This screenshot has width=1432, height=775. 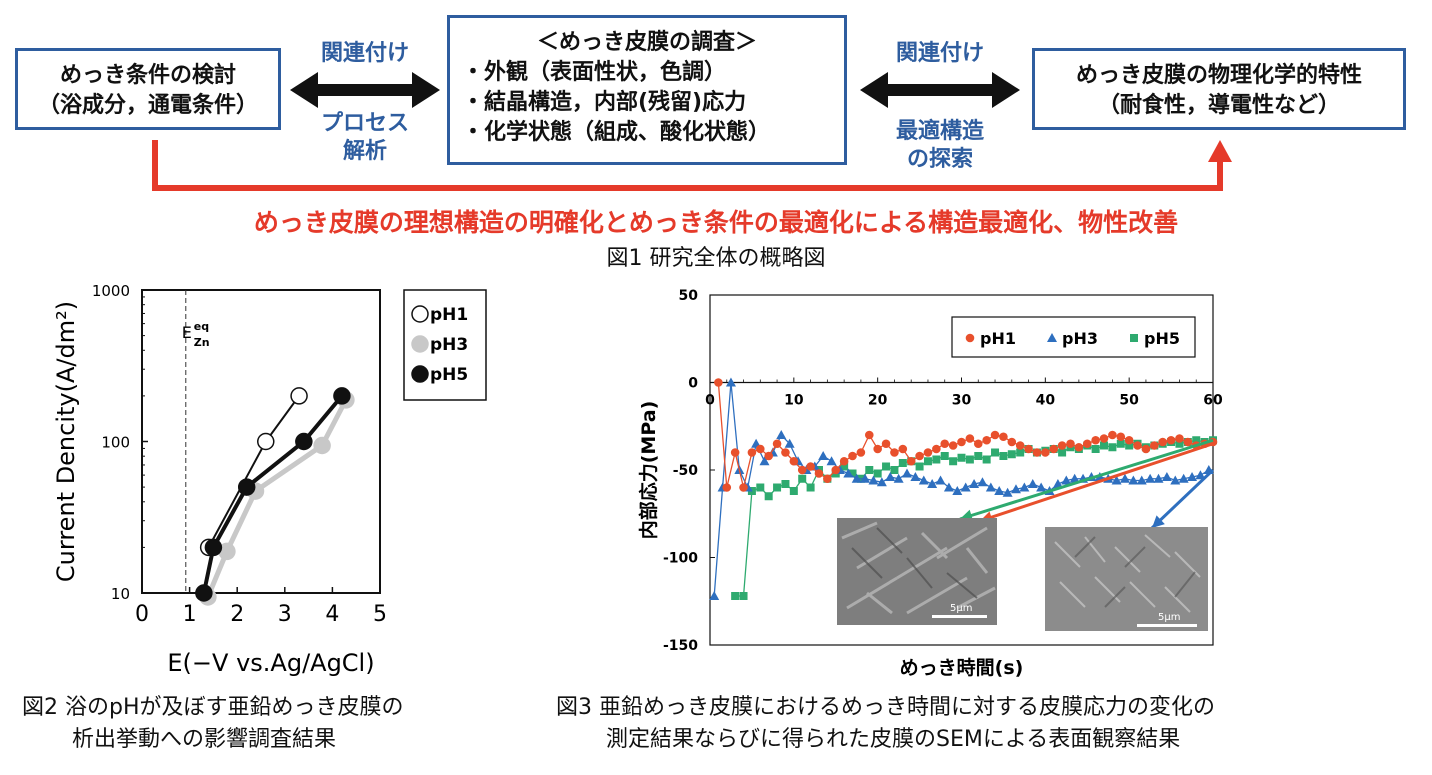 What do you see at coordinates (420, 314) in the screenshot?
I see `fig2-legend-marker-pH1` at bounding box center [420, 314].